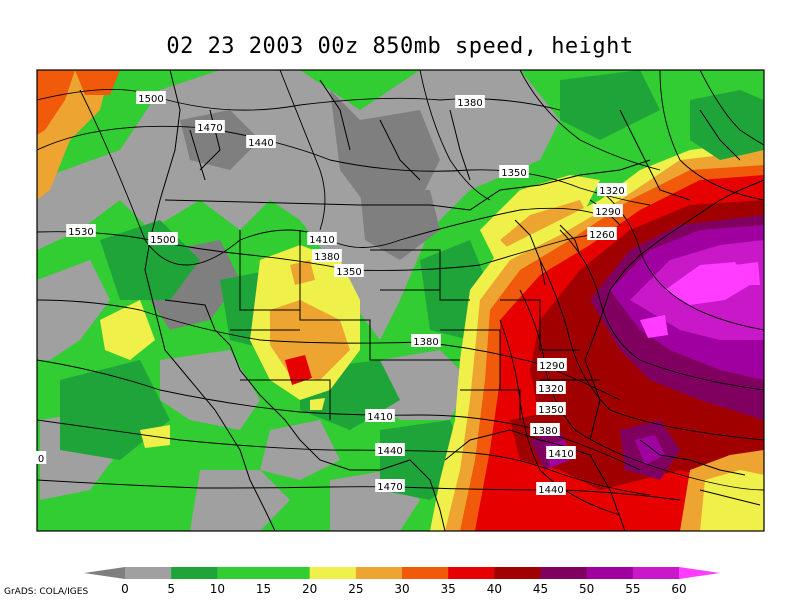 The width and height of the screenshot is (800, 600). I want to click on colorbar-low-arrow, so click(104, 573).